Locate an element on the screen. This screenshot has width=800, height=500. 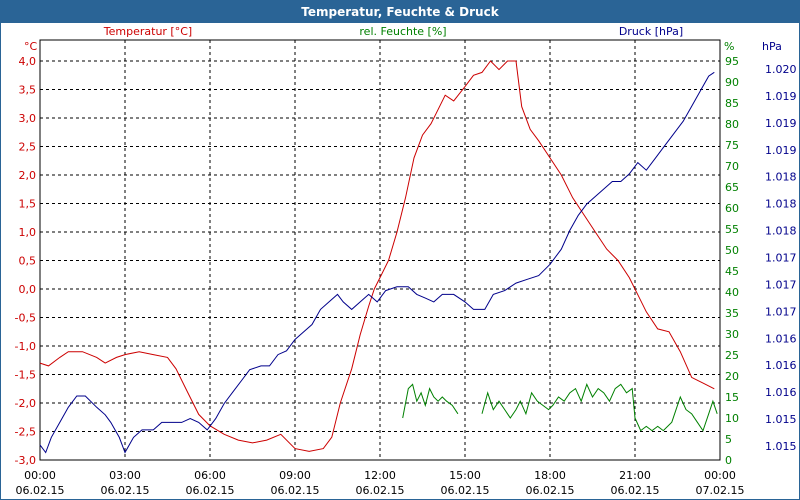
left-tick-label: 0,0 is located at coordinates (28, 289).